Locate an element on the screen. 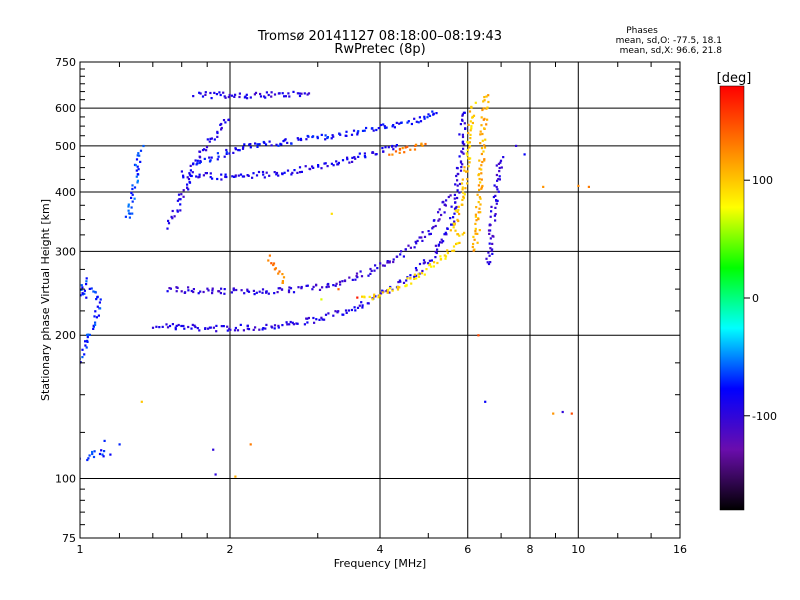 The image size is (800, 600). phases-header: Phases is located at coordinates (642, 31).